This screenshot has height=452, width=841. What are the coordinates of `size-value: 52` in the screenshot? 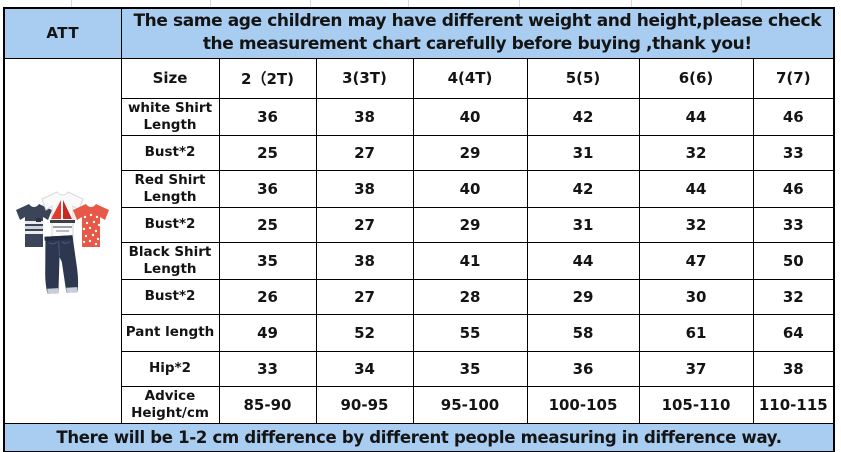 It's located at (364, 332).